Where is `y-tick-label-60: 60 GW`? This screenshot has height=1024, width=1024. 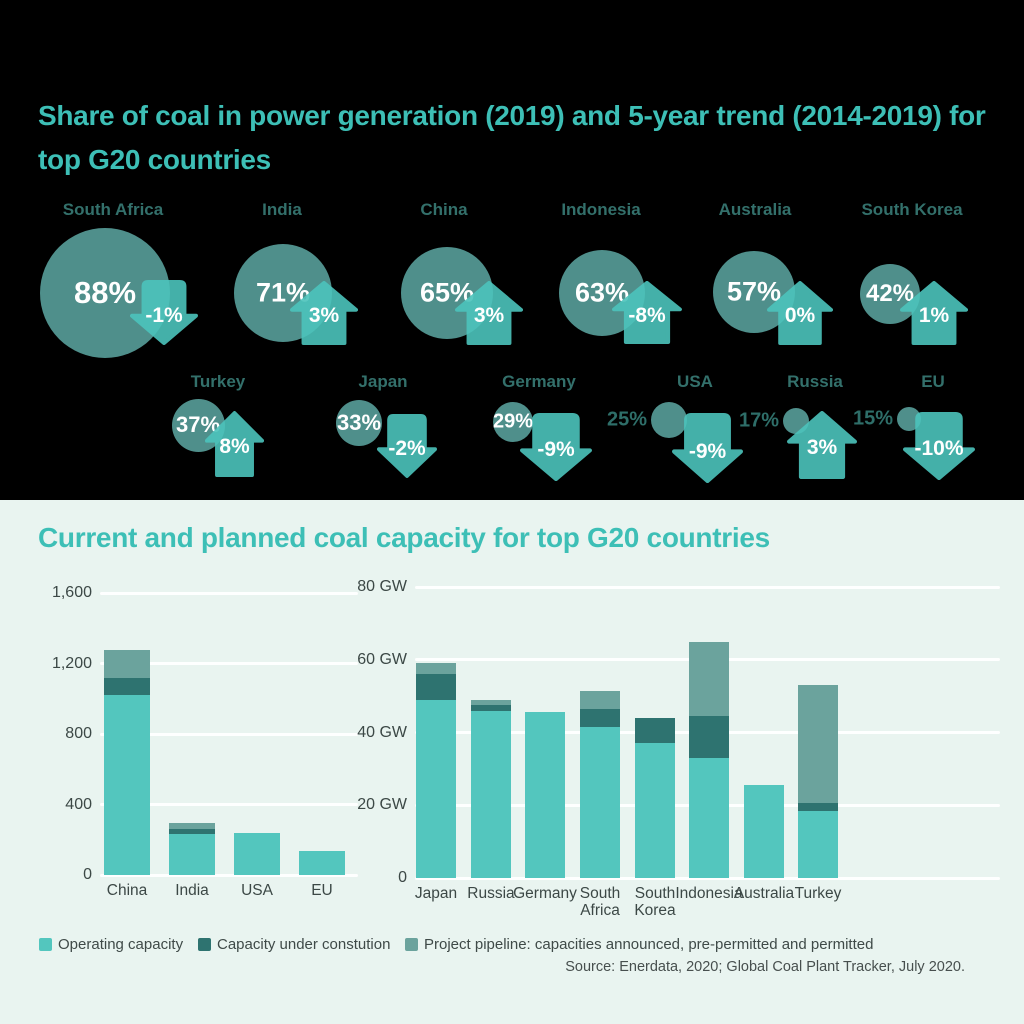
y-tick-label-60: 60 GW is located at coordinates (382, 659).